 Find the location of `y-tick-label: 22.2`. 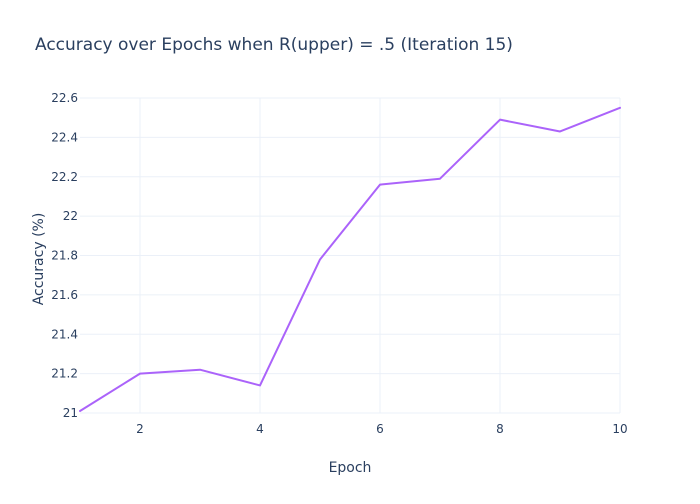

y-tick-label: 22.2 is located at coordinates (64, 177).